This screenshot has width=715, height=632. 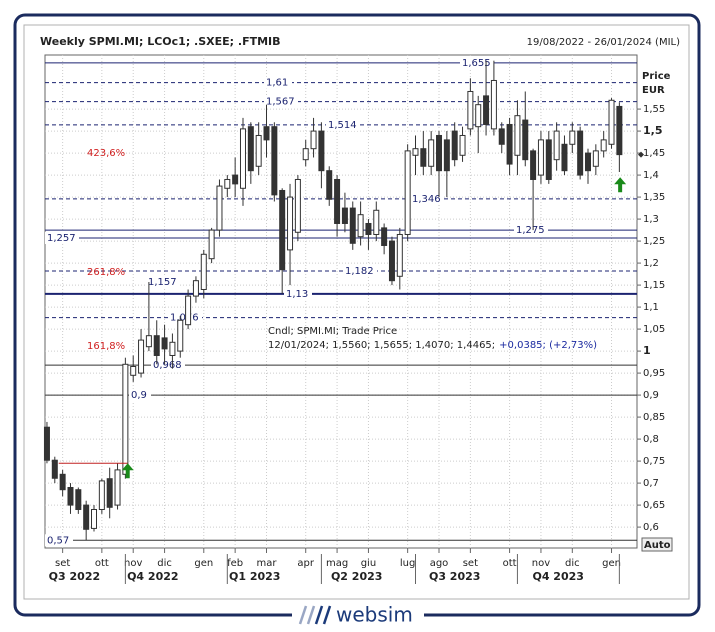 I want to click on quarter-label: Q2 2023, so click(x=356, y=576).